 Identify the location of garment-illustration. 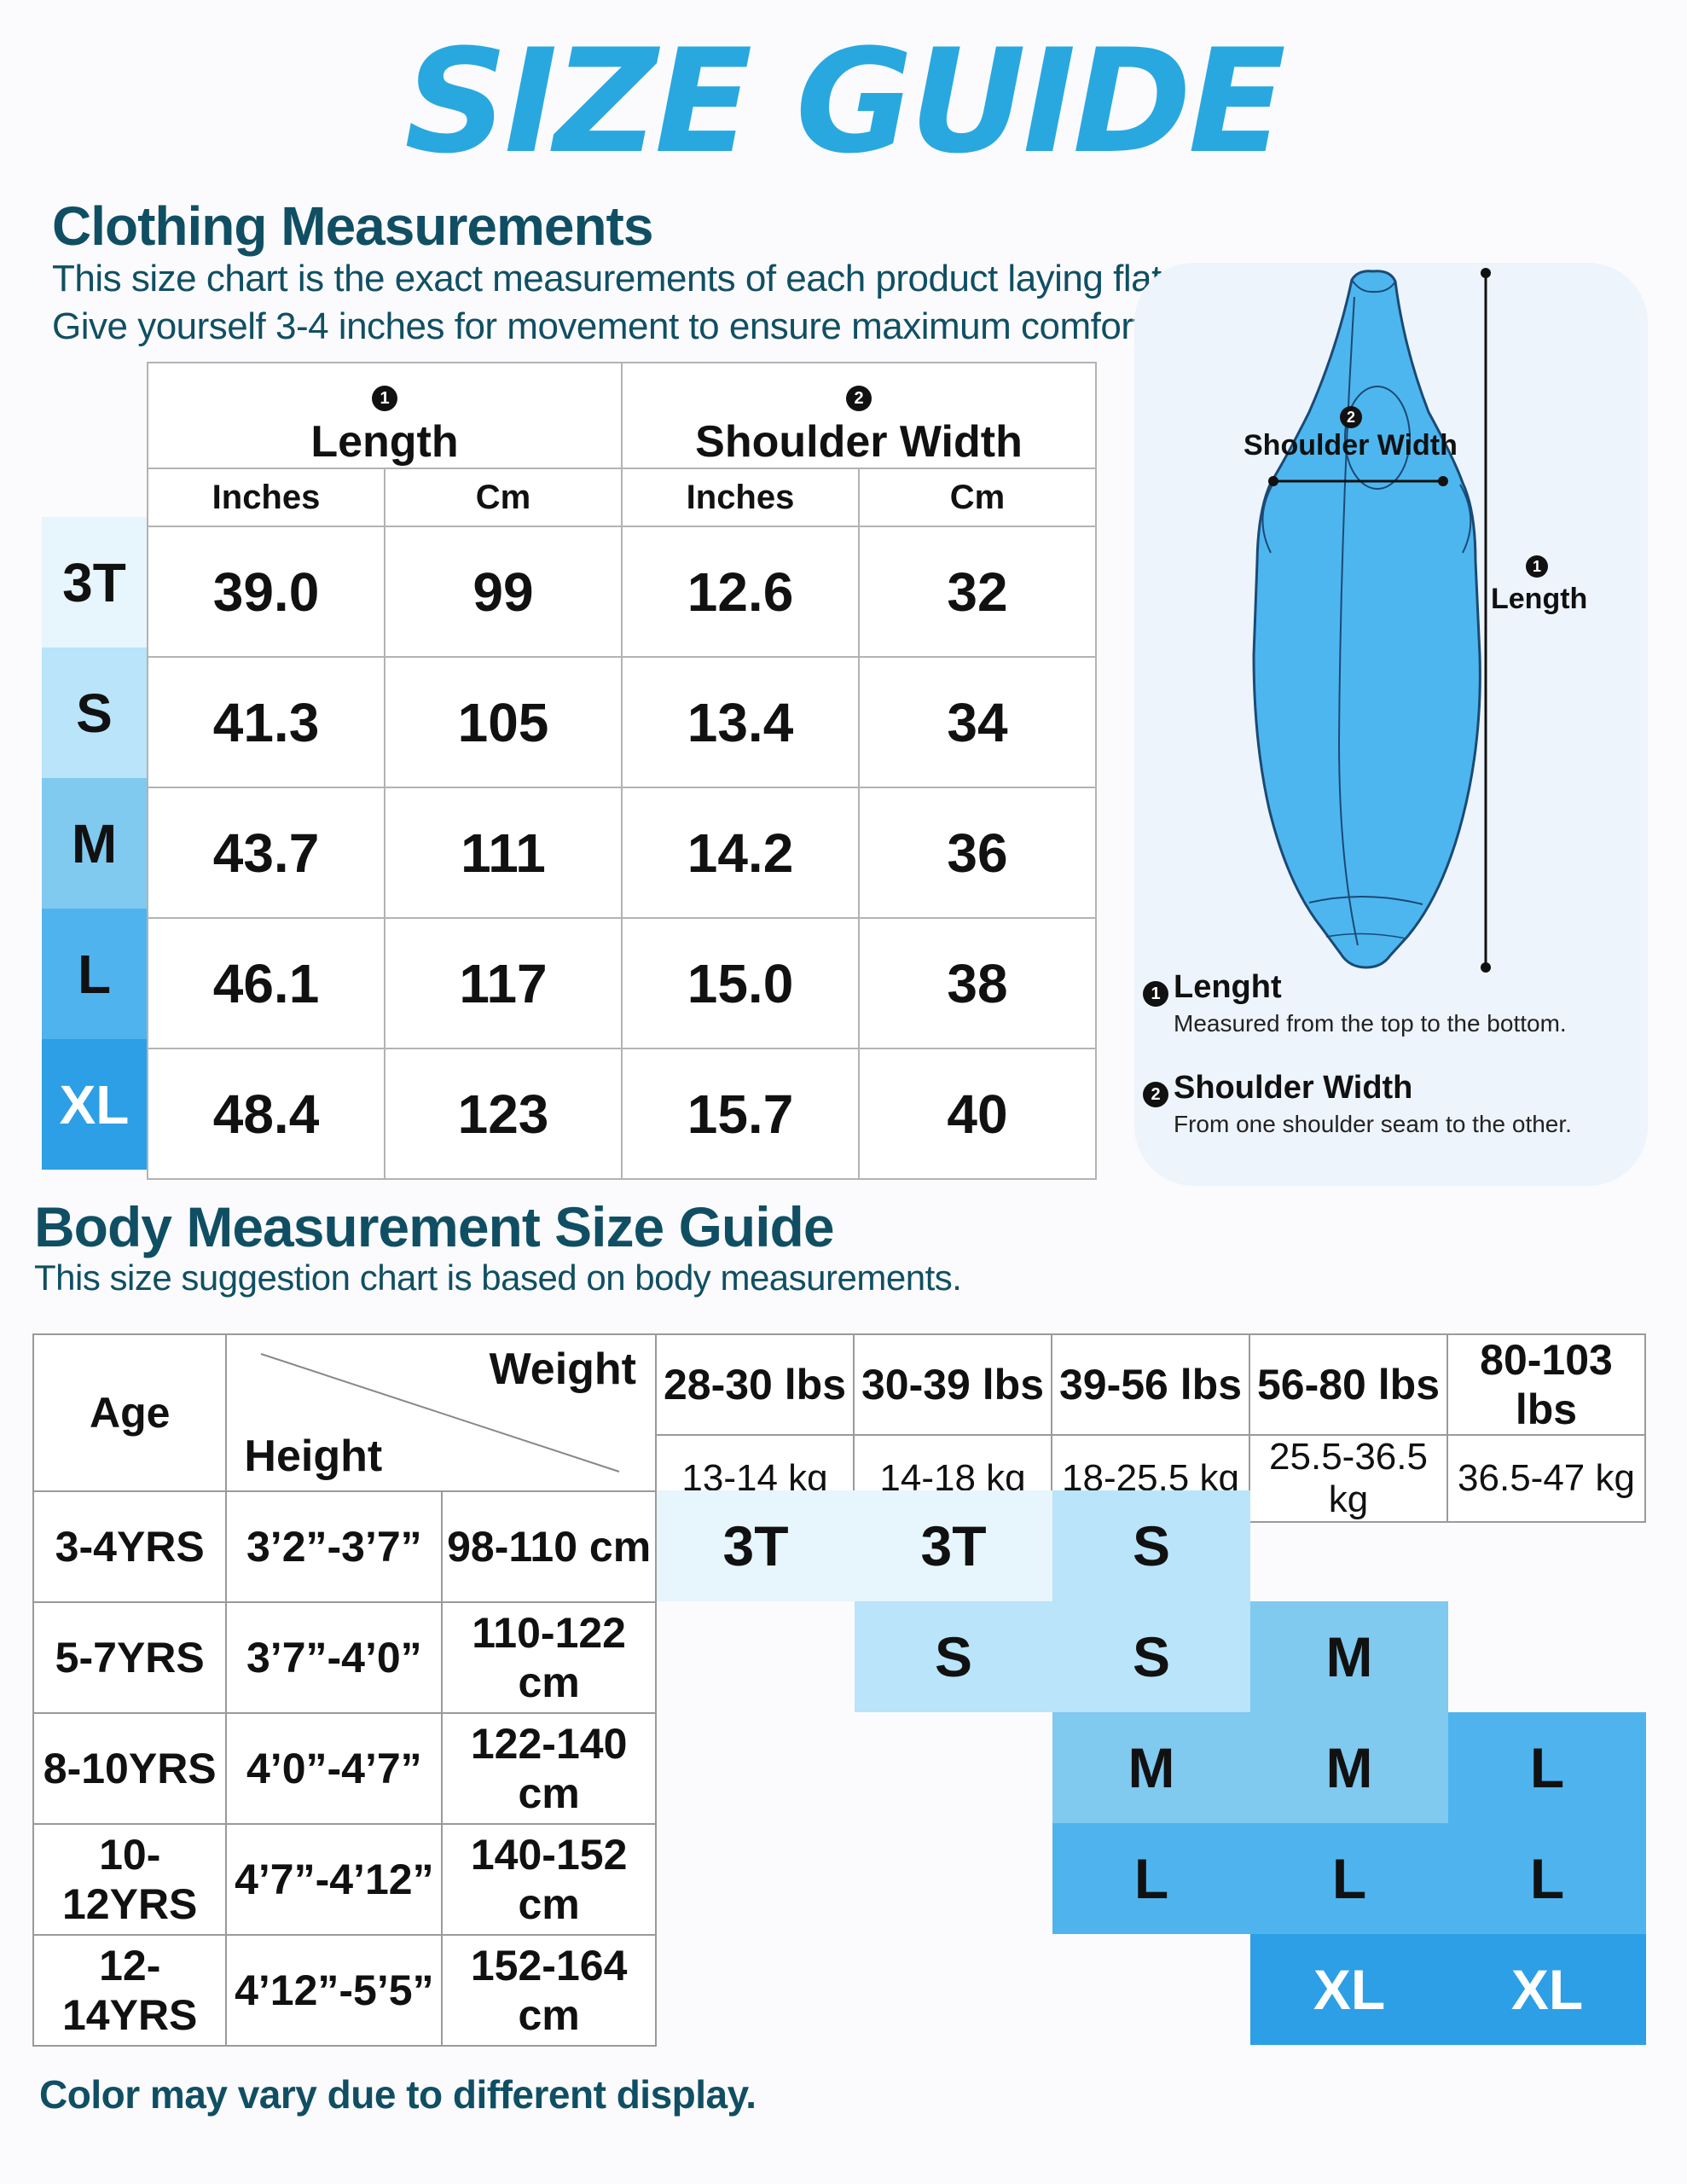
(1371, 620).